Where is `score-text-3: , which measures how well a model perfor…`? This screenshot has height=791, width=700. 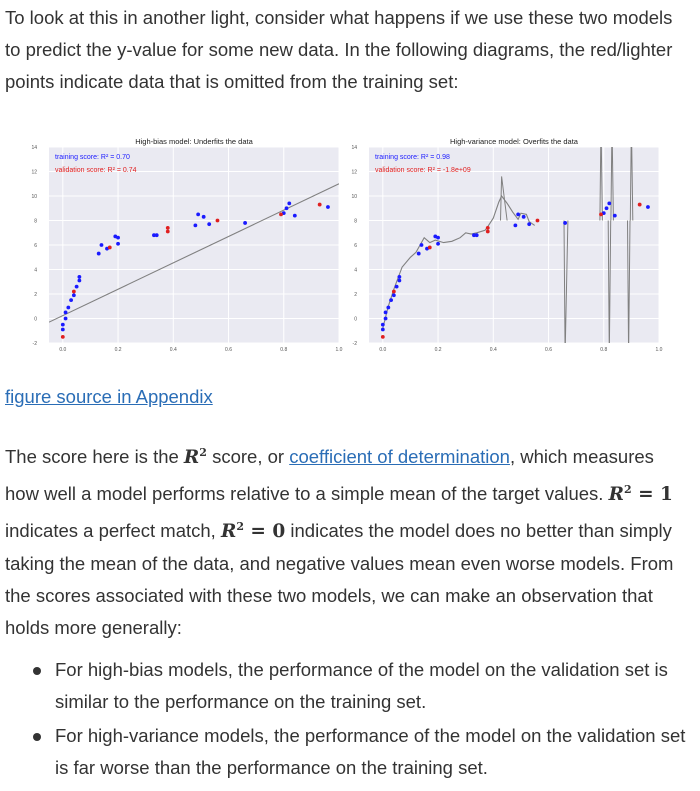 score-text-3: , which measures how well a model perfor… is located at coordinates (329, 475).